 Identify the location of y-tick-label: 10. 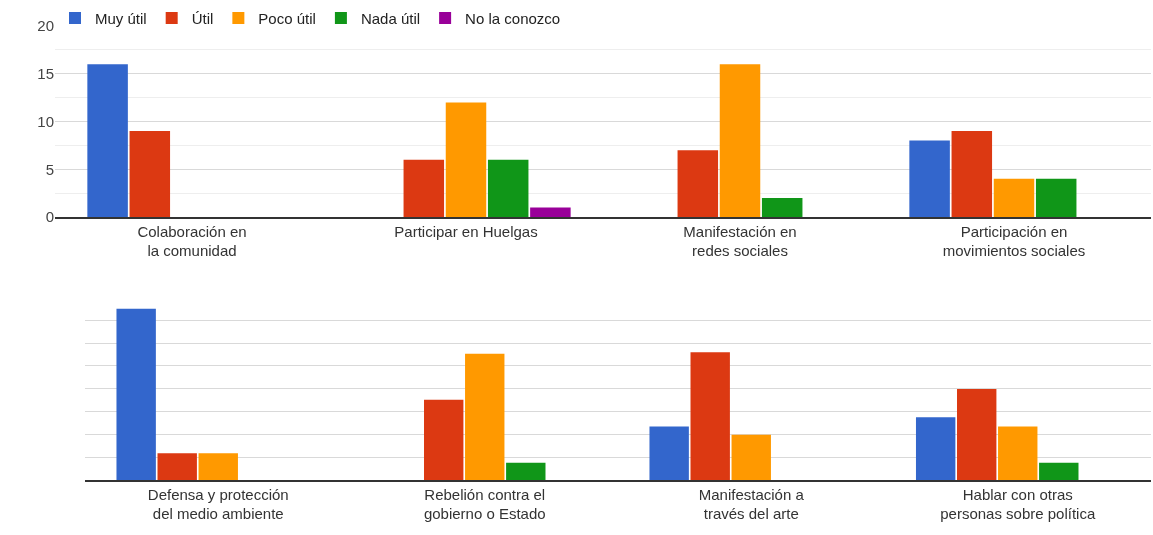
(45, 121).